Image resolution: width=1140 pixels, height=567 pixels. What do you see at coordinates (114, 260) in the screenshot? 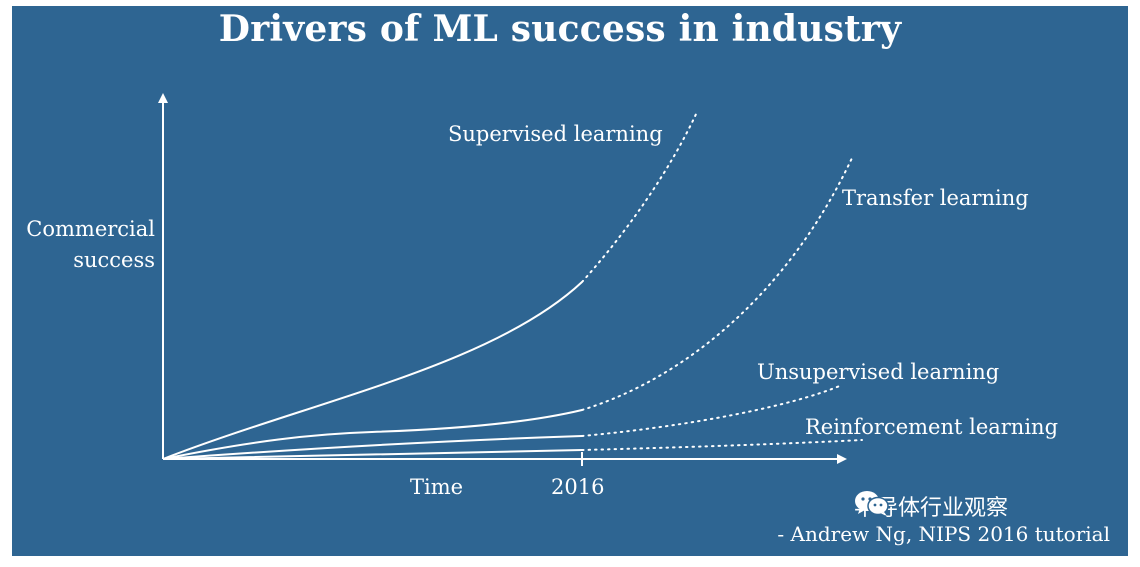
I see `y-axis-label-line2: success` at bounding box center [114, 260].